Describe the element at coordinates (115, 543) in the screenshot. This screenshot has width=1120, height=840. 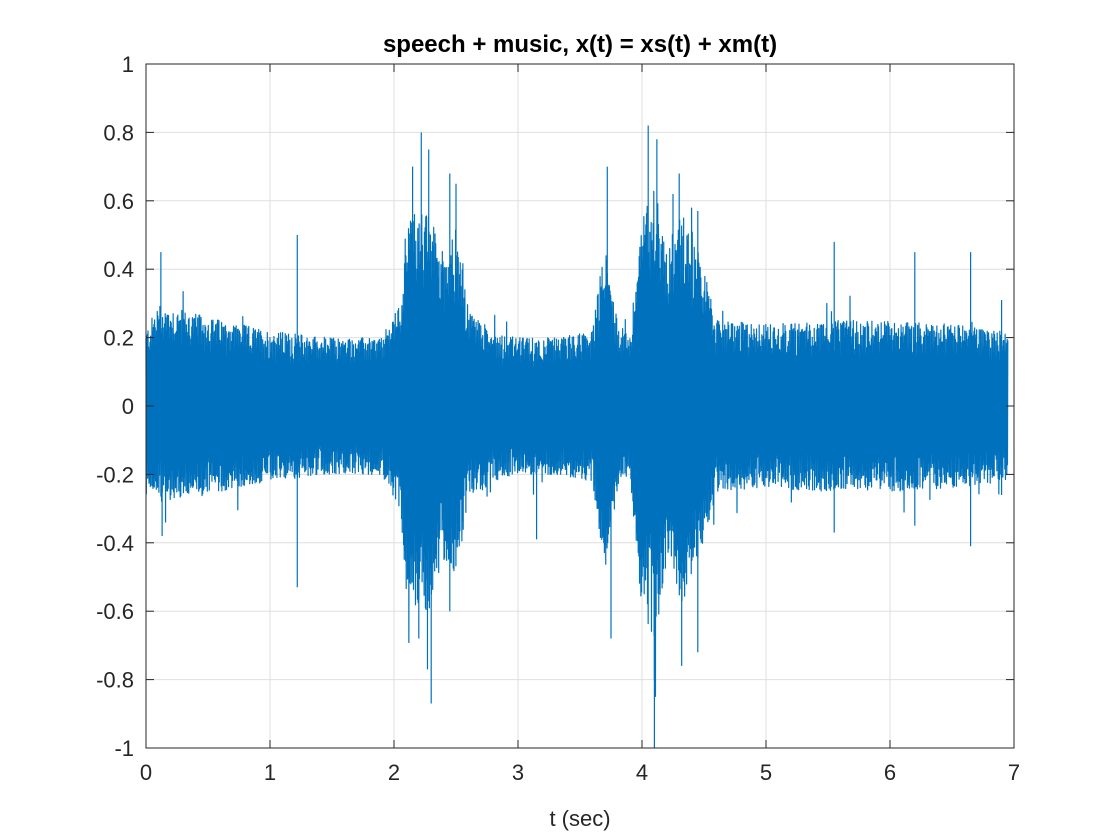
I see `y-tick-label: -0.4` at that location.